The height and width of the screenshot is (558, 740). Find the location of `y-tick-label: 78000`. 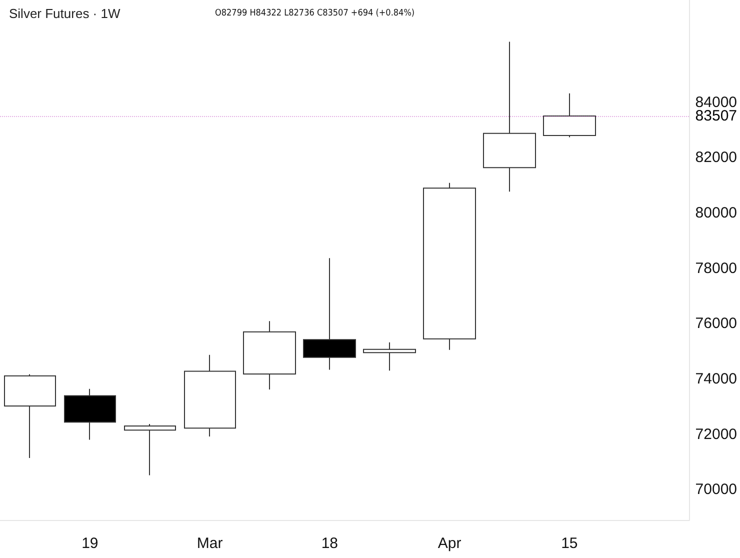

y-tick-label: 78000 is located at coordinates (716, 268).